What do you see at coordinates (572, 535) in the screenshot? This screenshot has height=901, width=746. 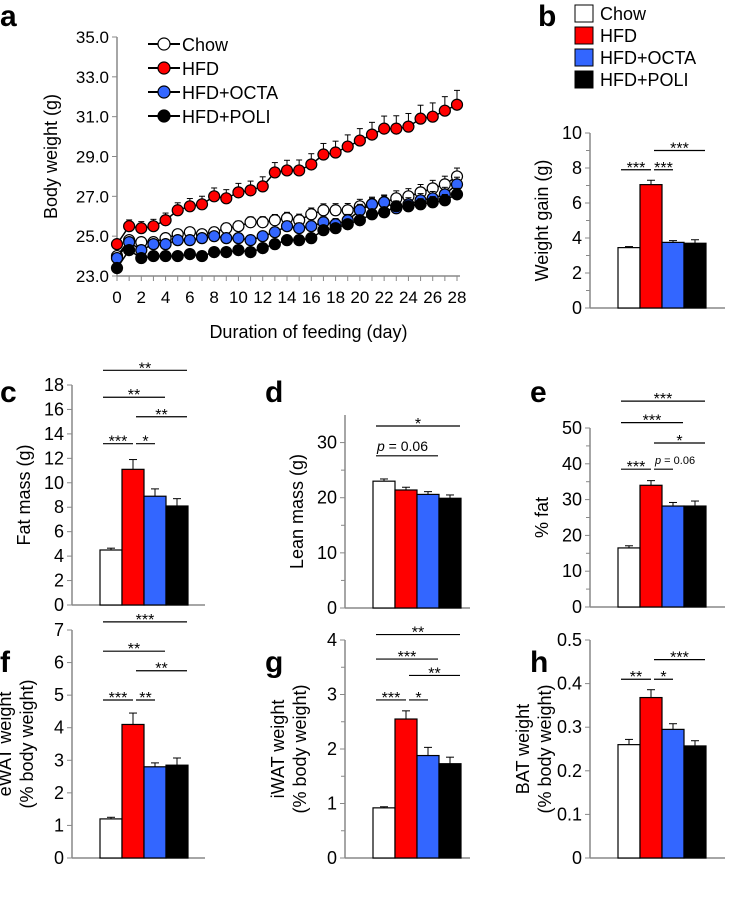 I see `y-tick-label: 20` at bounding box center [572, 535].